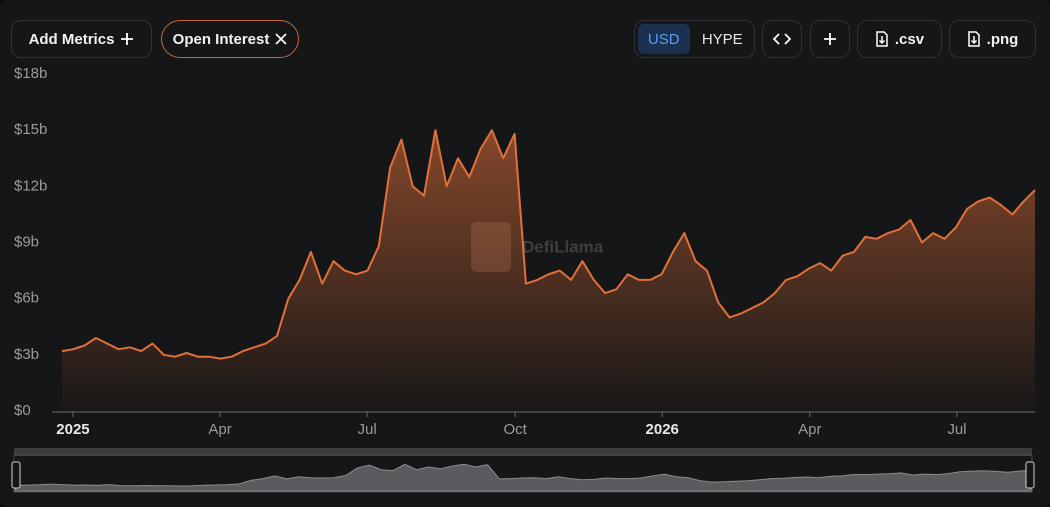 Image resolution: width=1050 pixels, height=507 pixels. Describe the element at coordinates (26, 241) in the screenshot. I see `y-tick-label: $9b` at that location.